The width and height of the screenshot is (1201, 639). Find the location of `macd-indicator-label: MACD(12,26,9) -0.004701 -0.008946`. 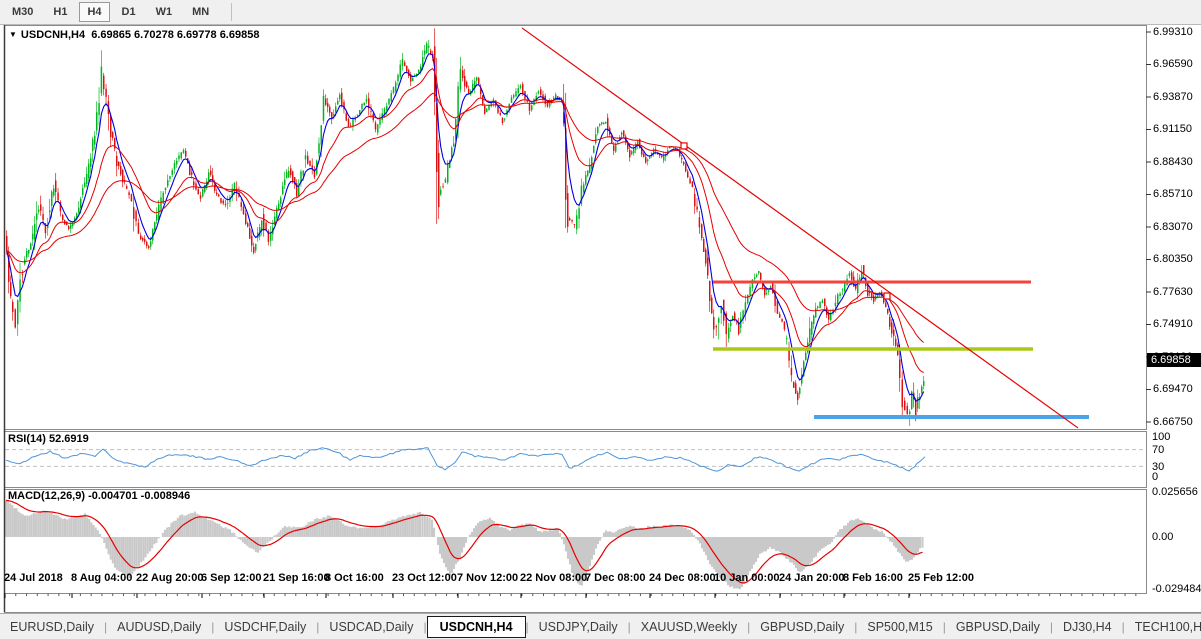

macd-indicator-label: MACD(12,26,9) -0.004701 -0.008946 is located at coordinates (99, 496).